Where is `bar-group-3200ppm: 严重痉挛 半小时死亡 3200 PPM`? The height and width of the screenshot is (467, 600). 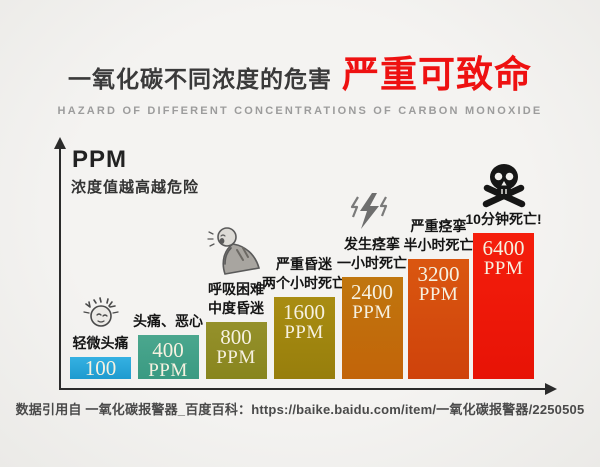 bar-group-3200ppm: 严重痉挛 半小时死亡 3200 PPM is located at coordinates (439, 298).